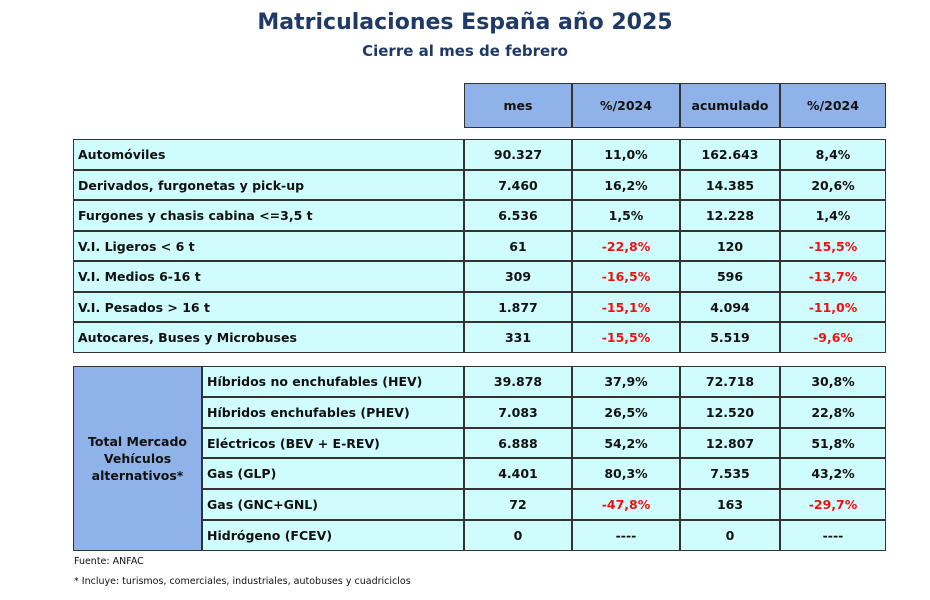 Image resolution: width=930 pixels, height=600 pixels. What do you see at coordinates (730, 381) in the screenshot?
I see `table-cell-acumulado: 72.718` at bounding box center [730, 381].